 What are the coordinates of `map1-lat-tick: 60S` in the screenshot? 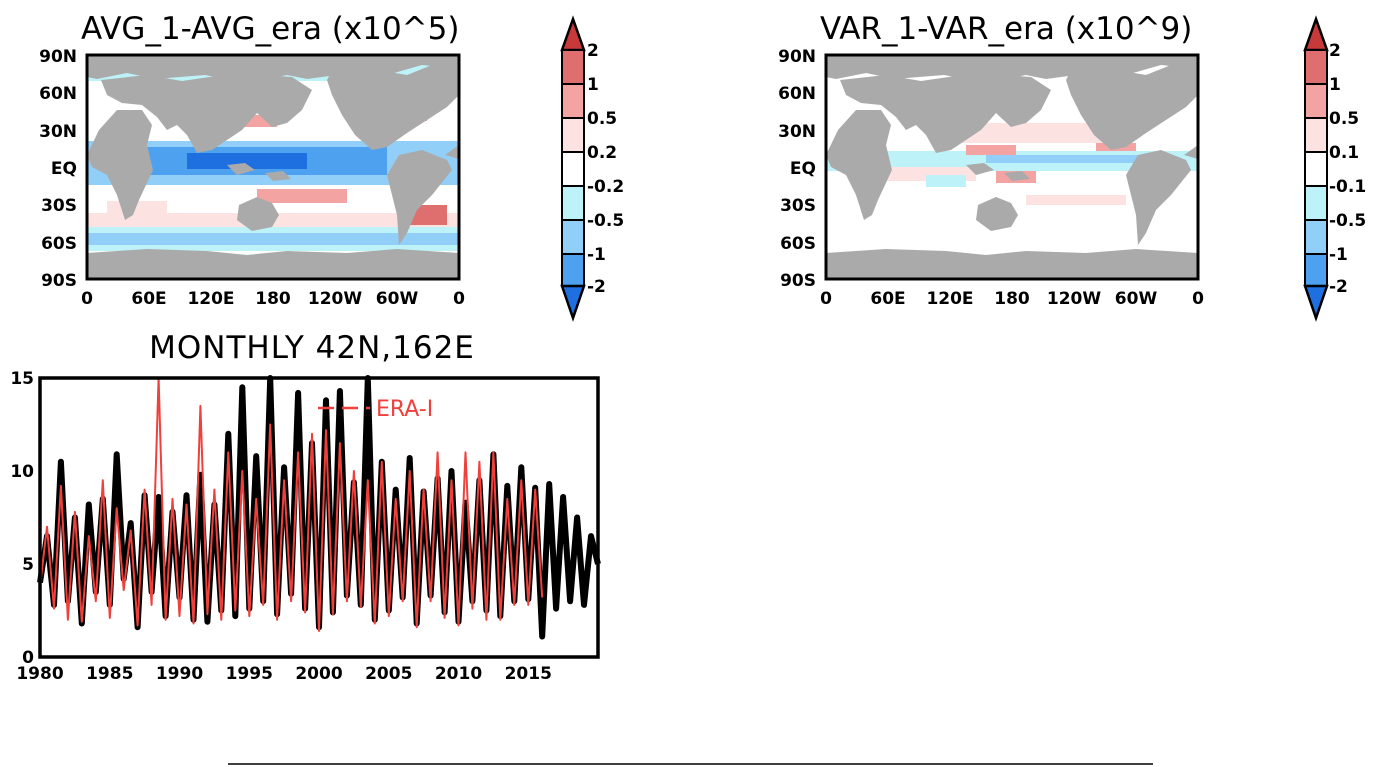 It's located at (59, 244).